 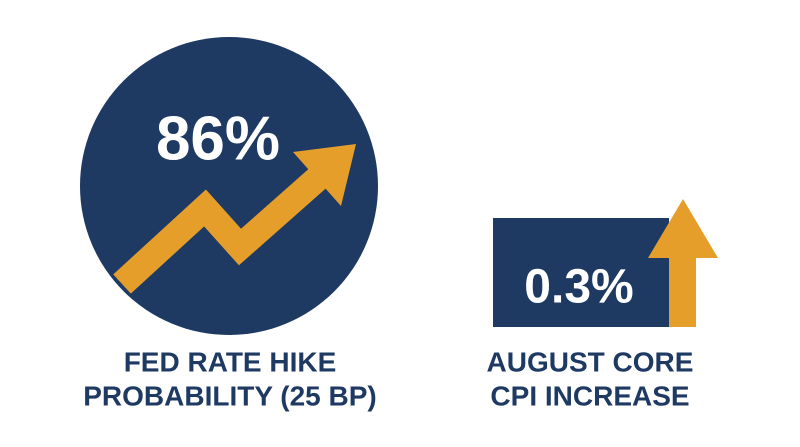 I want to click on trend-arrow-shaft, so click(x=220, y=231).